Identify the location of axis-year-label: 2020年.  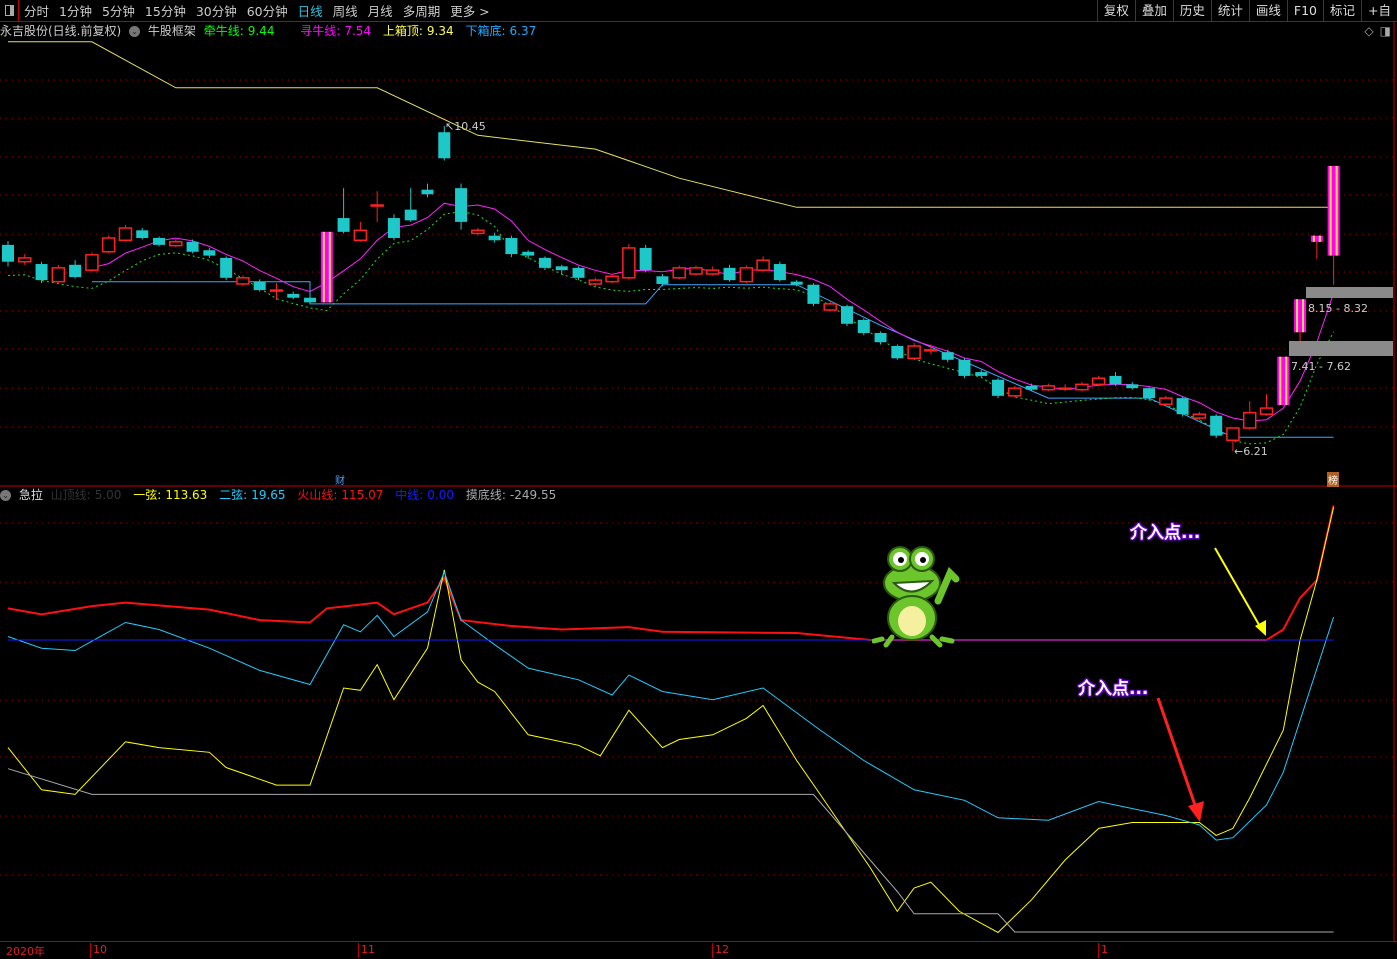
(25, 951).